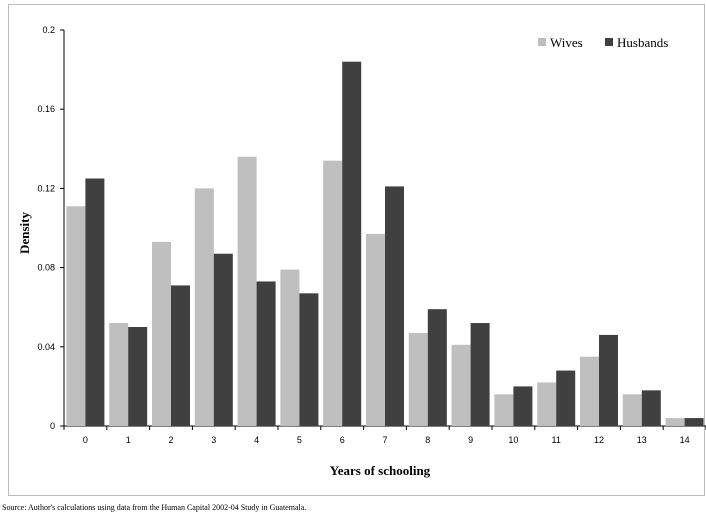 The width and height of the screenshot is (706, 519). Describe the element at coordinates (685, 440) in the screenshot. I see `x-tick-label: 14` at that location.